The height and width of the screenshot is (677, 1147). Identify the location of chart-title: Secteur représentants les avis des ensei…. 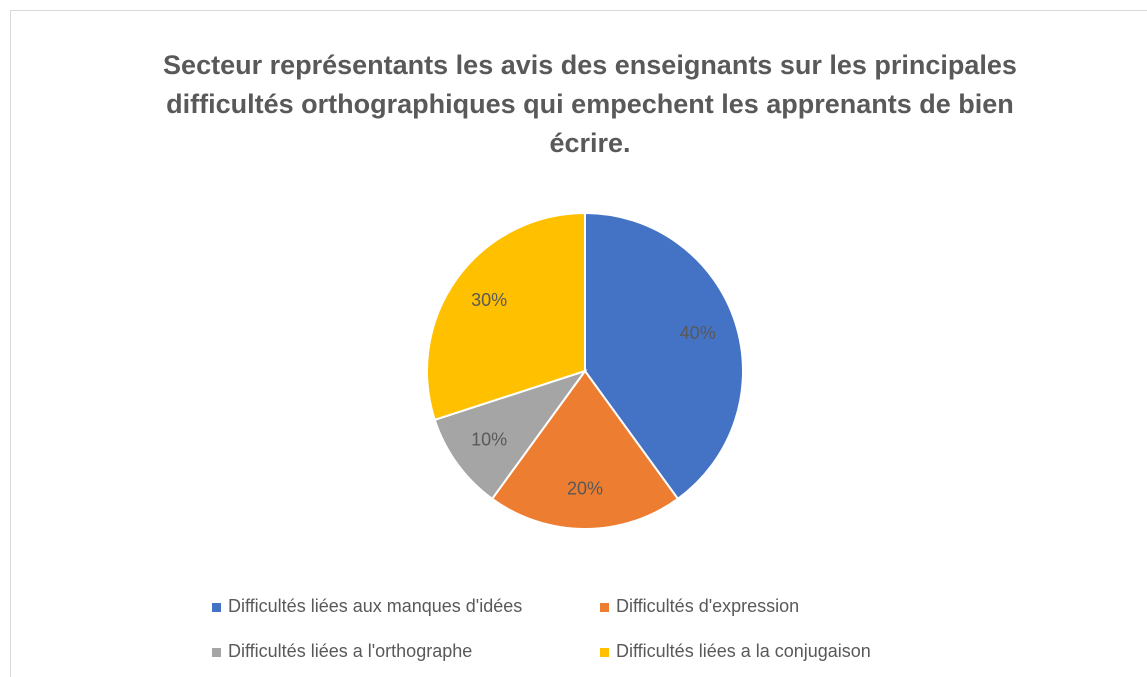
(590, 104).